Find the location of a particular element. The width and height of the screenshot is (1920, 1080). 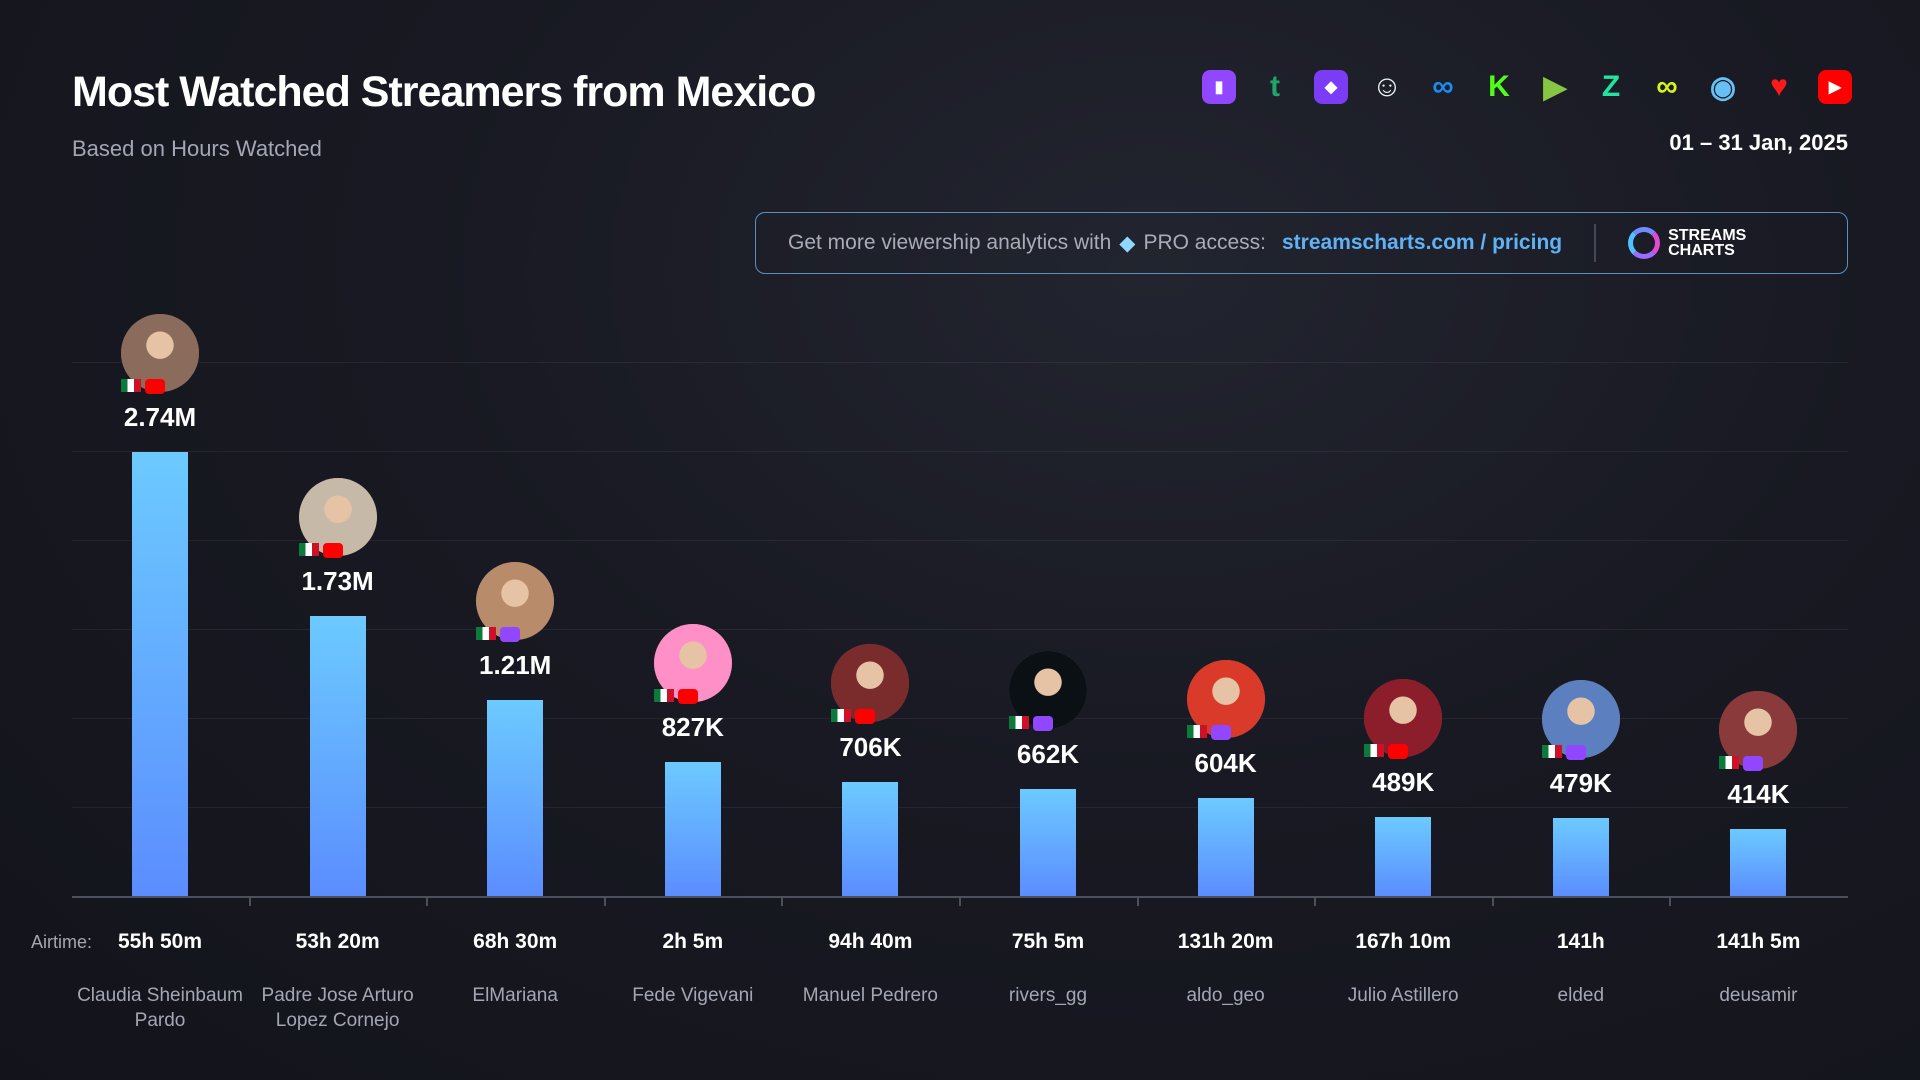

streamer-name: aldo_geo is located at coordinates (1225, 995).